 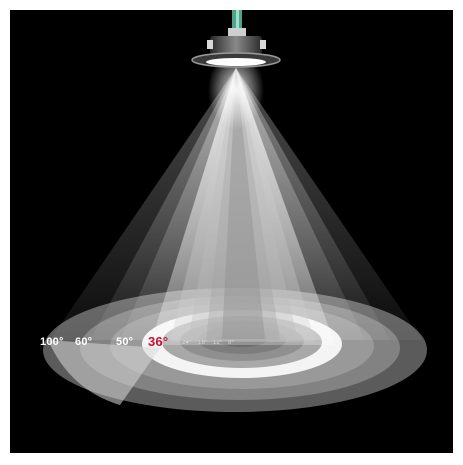 I want to click on angle-label-12: 12°, so click(x=218, y=343).